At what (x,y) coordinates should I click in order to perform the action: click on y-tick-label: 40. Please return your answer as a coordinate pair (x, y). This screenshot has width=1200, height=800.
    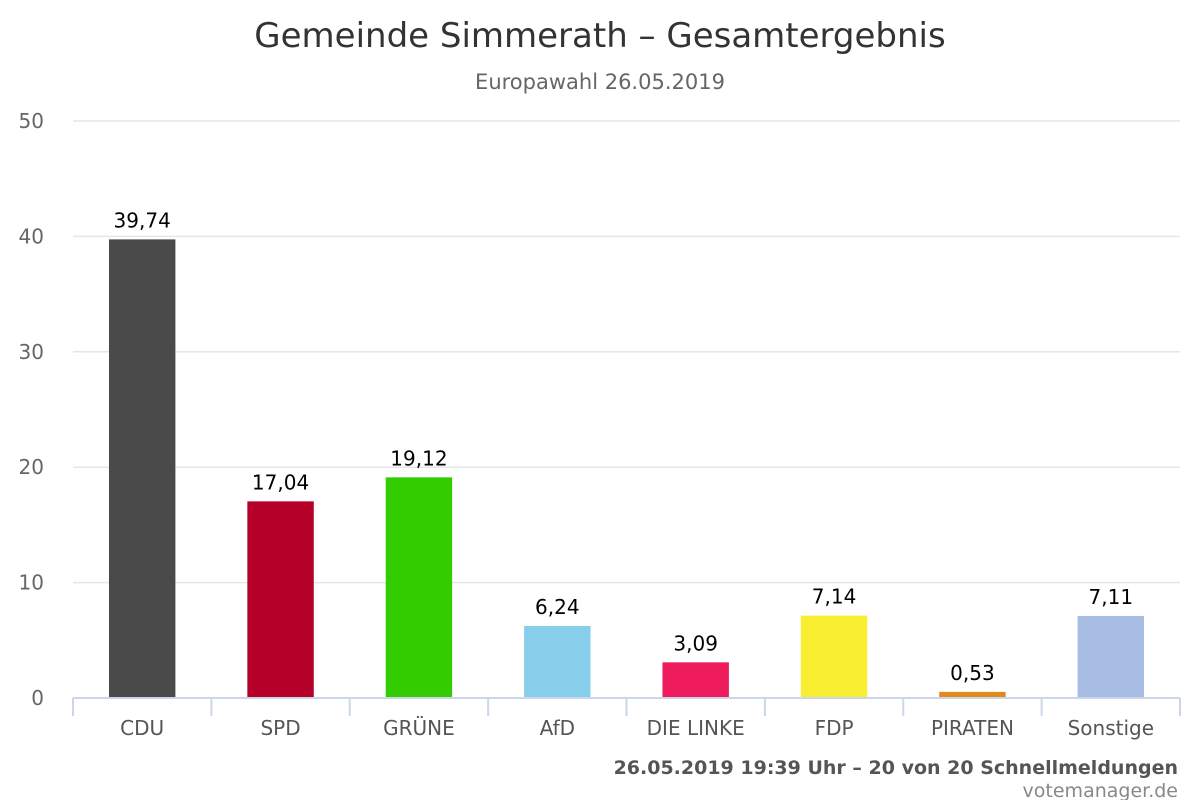
    Looking at the image, I should click on (31, 236).